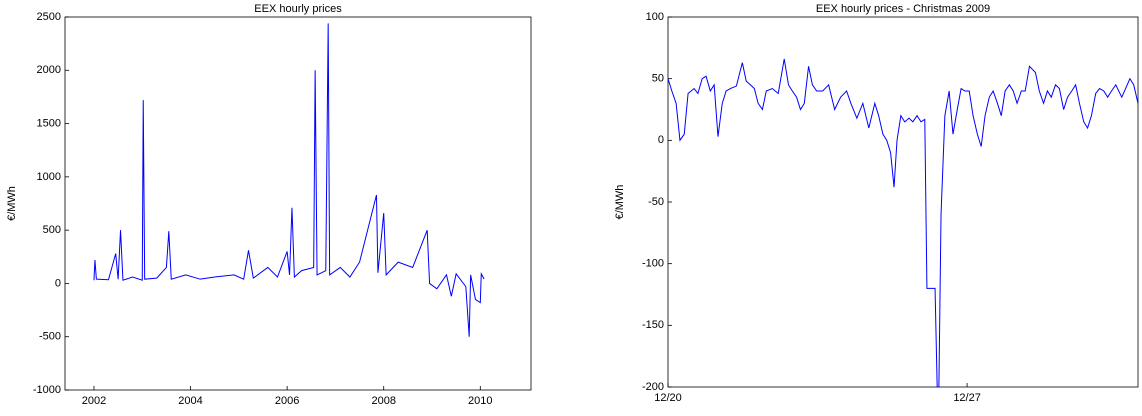 Image resolution: width=1142 pixels, height=416 pixels. What do you see at coordinates (287, 401) in the screenshot?
I see `x-tick-label: 2006` at bounding box center [287, 401].